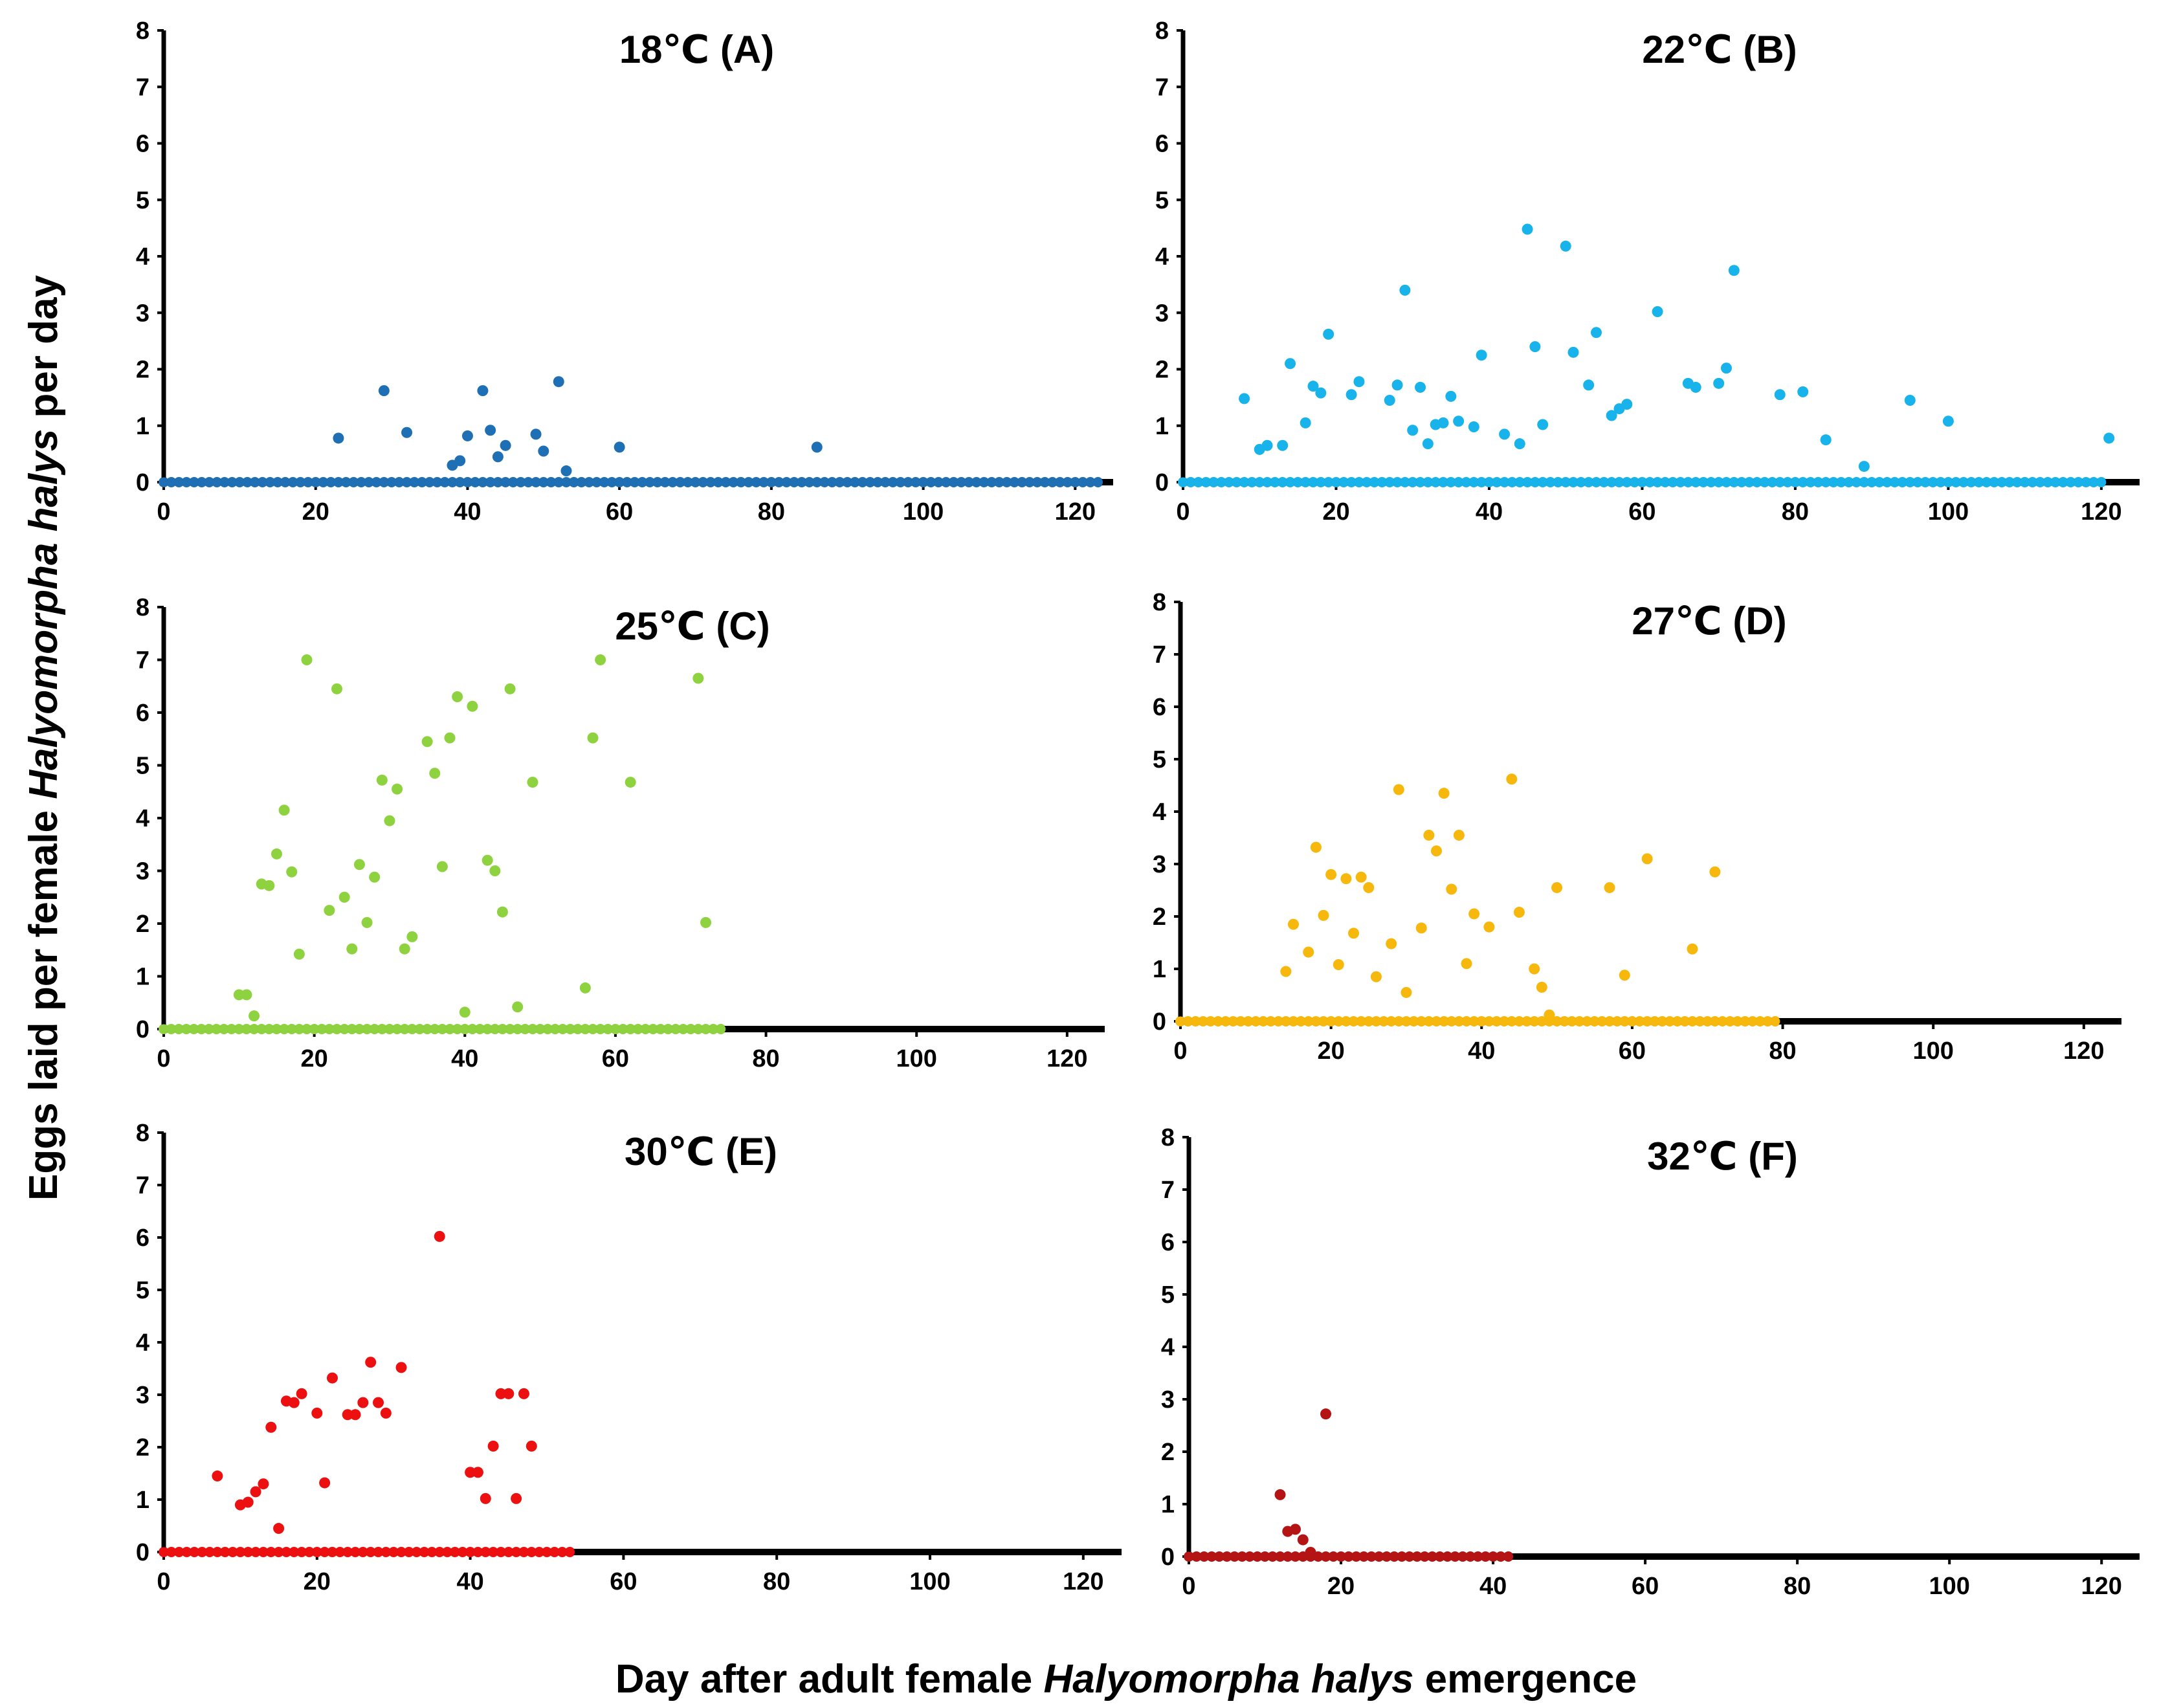 This screenshot has width=2159, height=1708. I want to click on x-tick-label: 0, so click(163, 512).